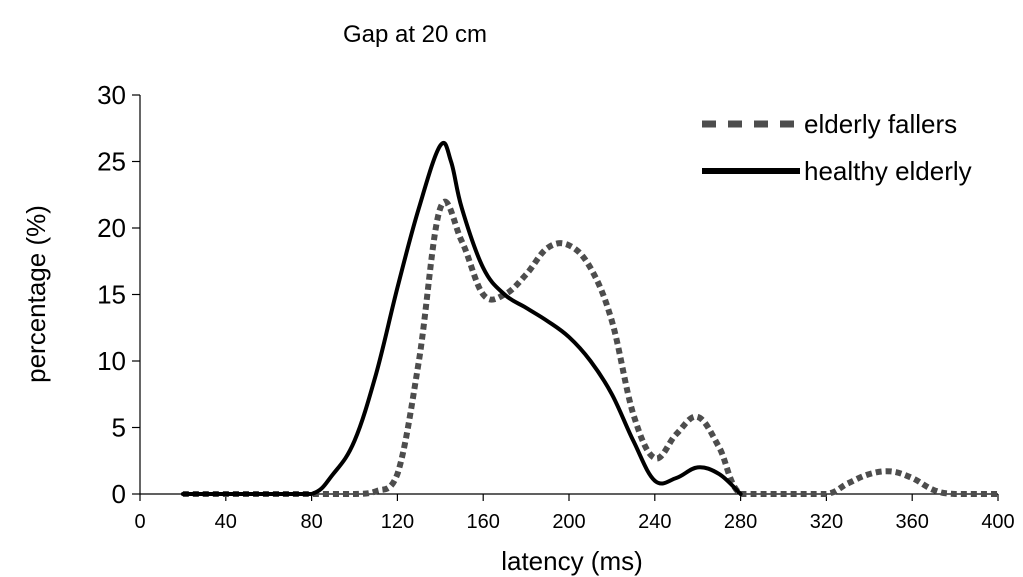 The height and width of the screenshot is (577, 1023). What do you see at coordinates (740, 522) in the screenshot?
I see `x-tick-label: 280` at bounding box center [740, 522].